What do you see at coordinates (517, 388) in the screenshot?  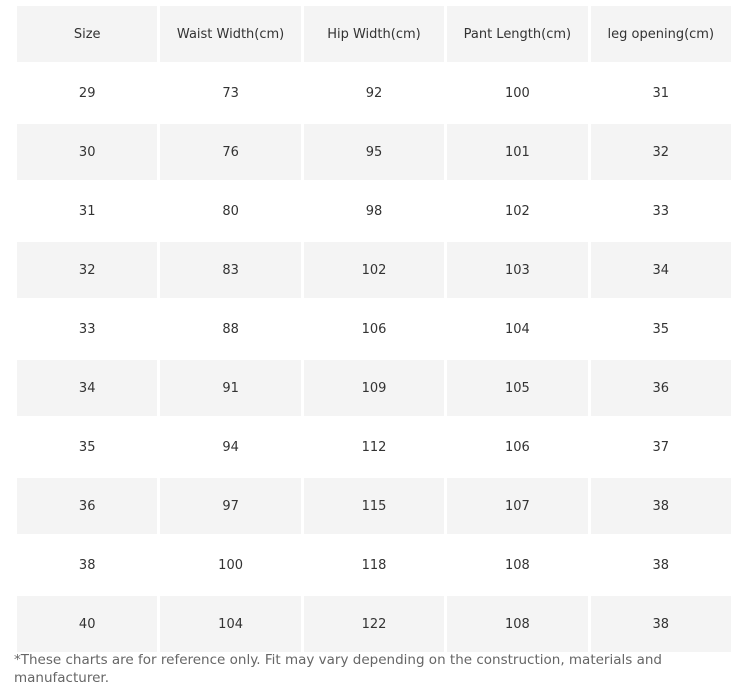 I see `cell-pant-length: 105` at bounding box center [517, 388].